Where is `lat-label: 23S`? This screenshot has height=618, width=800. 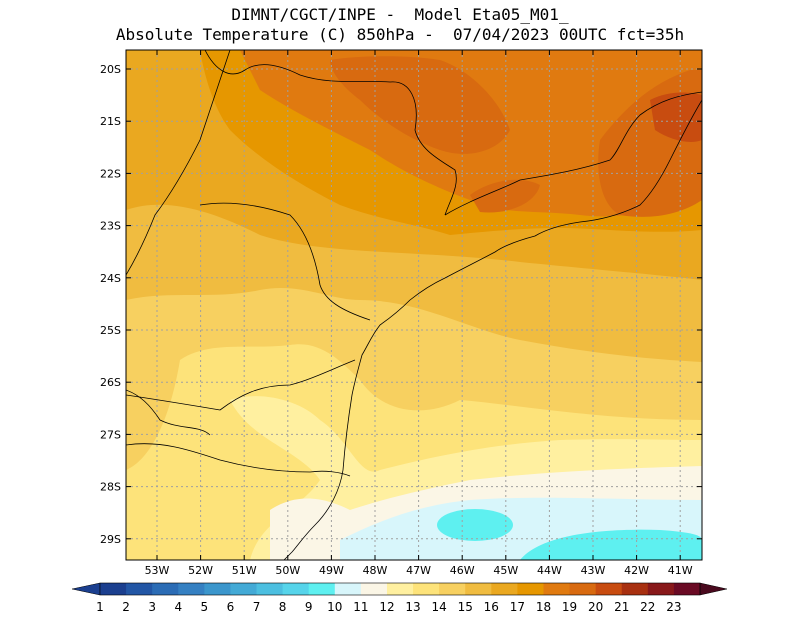
lat-label: 23S is located at coordinates (110, 226).